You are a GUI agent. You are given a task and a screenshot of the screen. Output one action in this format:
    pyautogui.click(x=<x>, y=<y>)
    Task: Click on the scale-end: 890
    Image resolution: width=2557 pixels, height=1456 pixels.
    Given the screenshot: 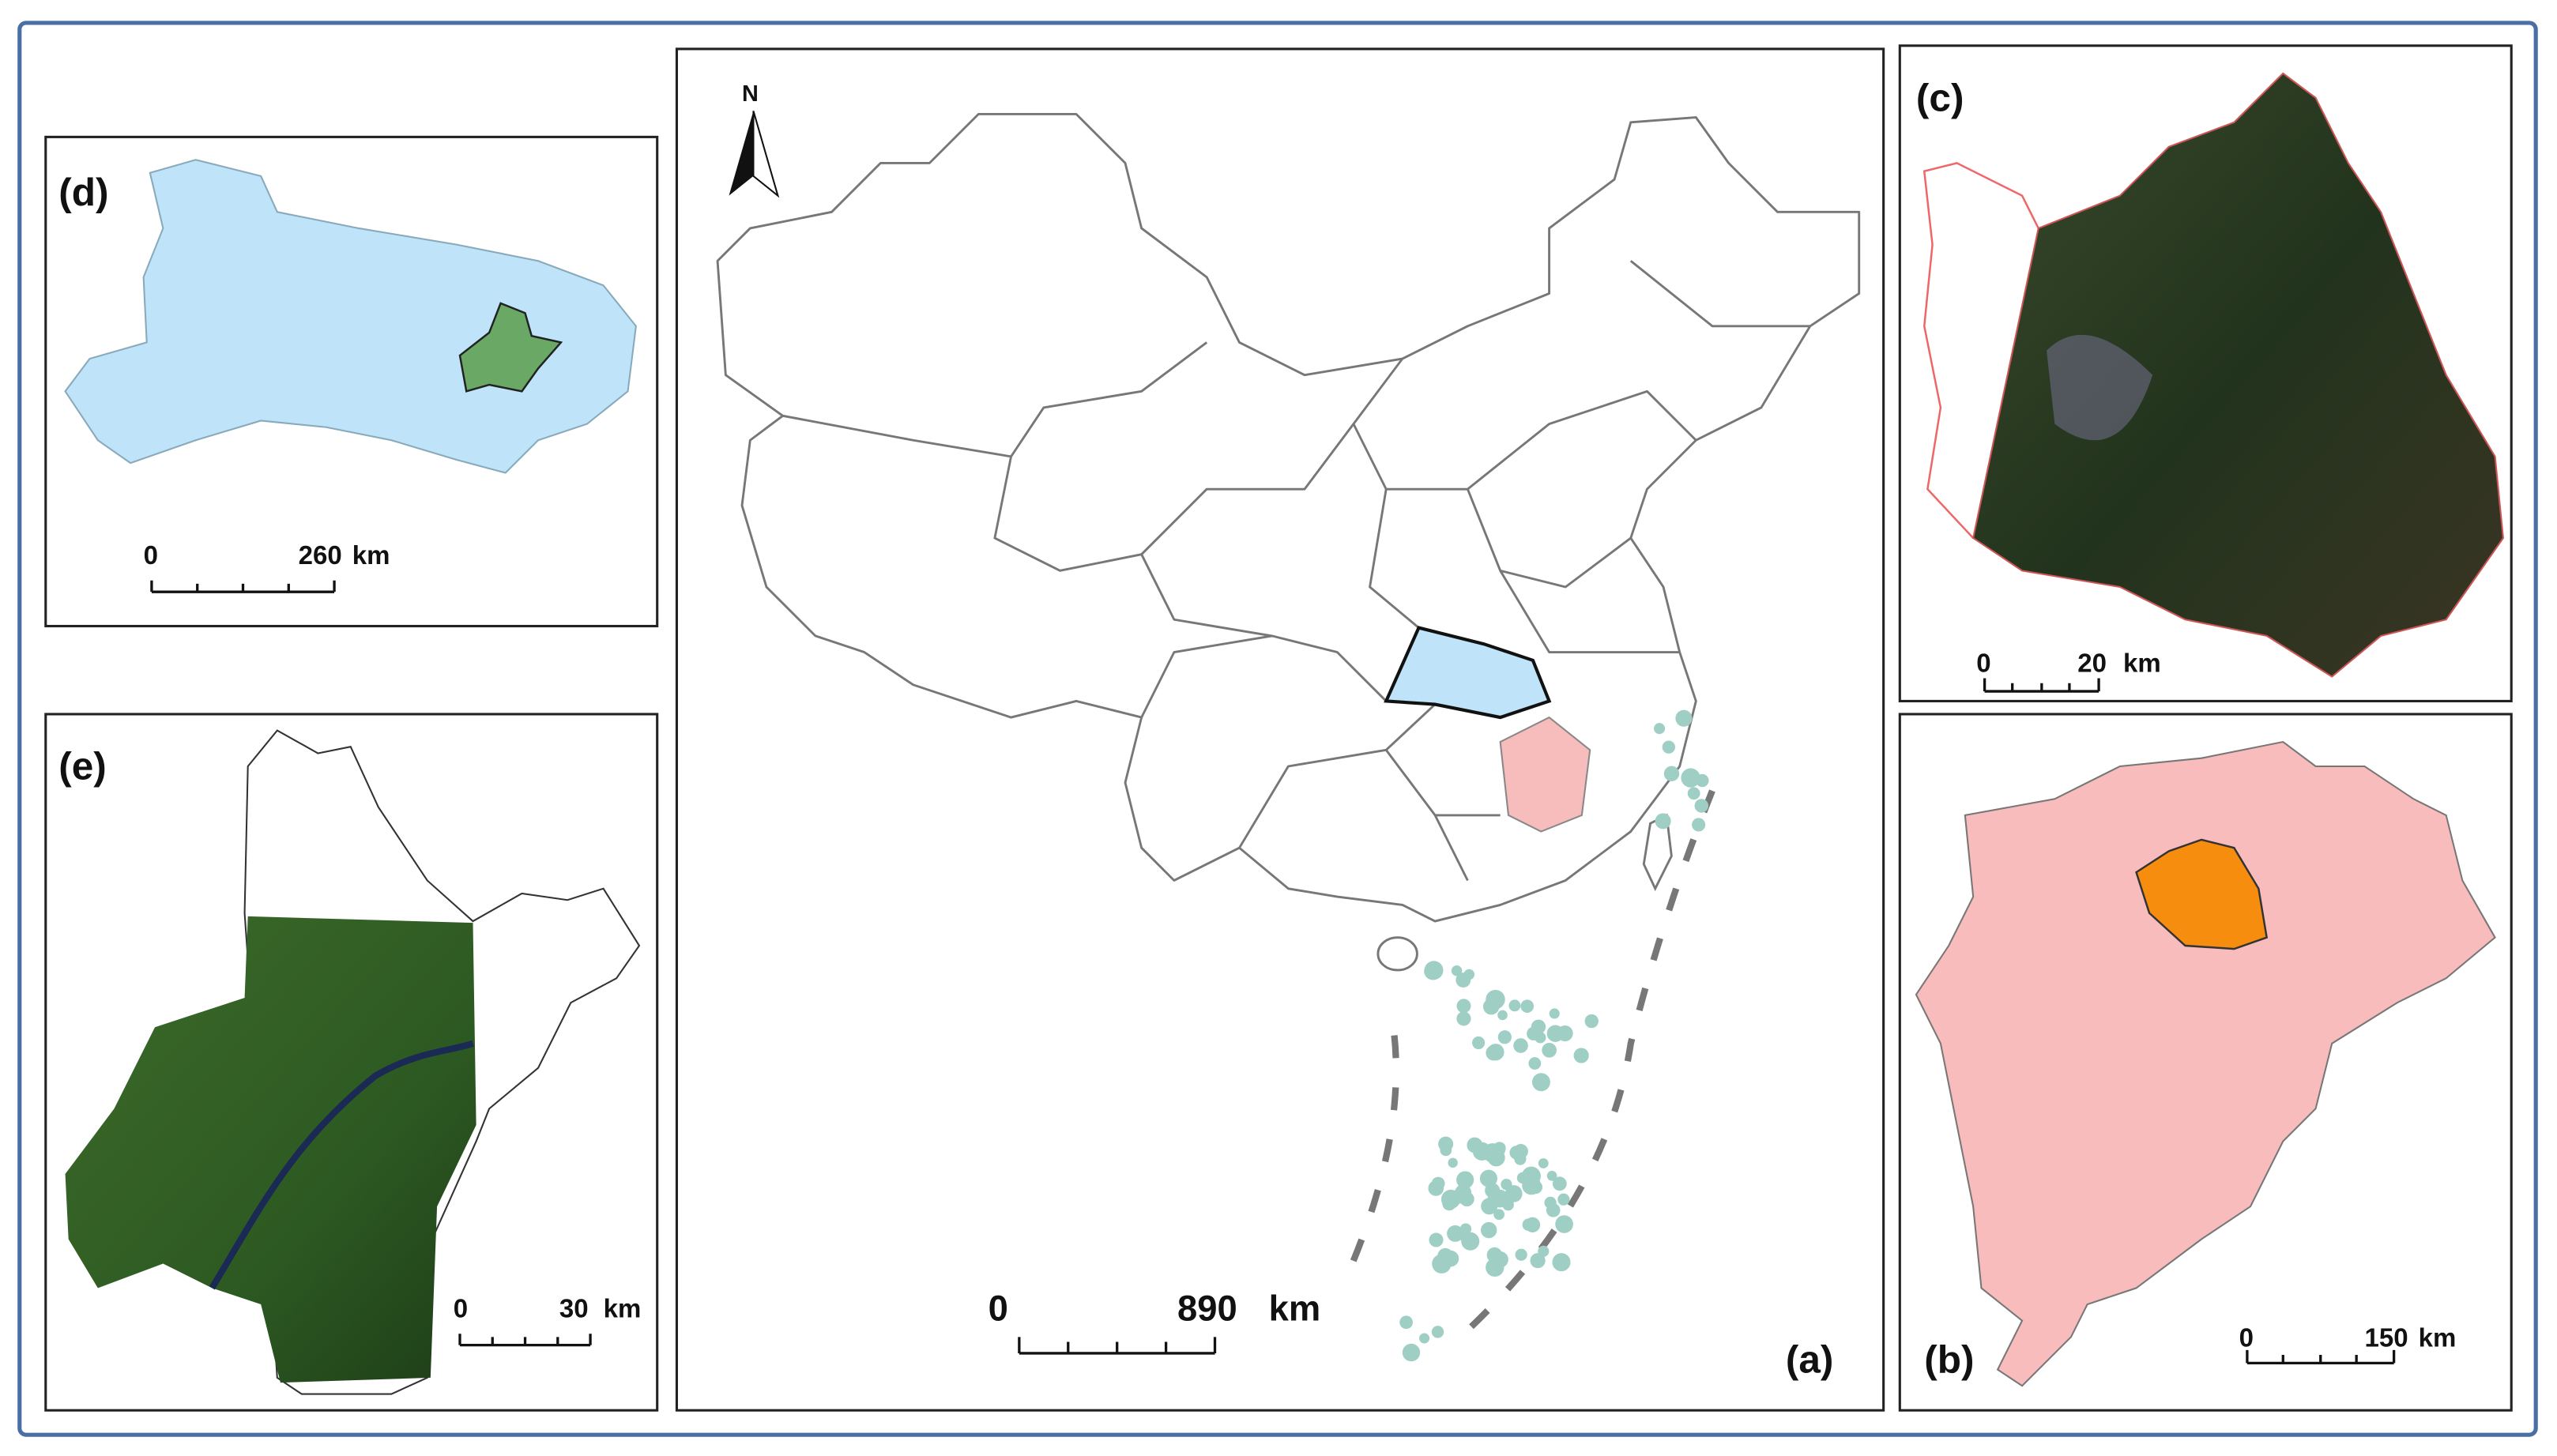 What is the action you would take?
    pyautogui.click(x=1207, y=1309)
    